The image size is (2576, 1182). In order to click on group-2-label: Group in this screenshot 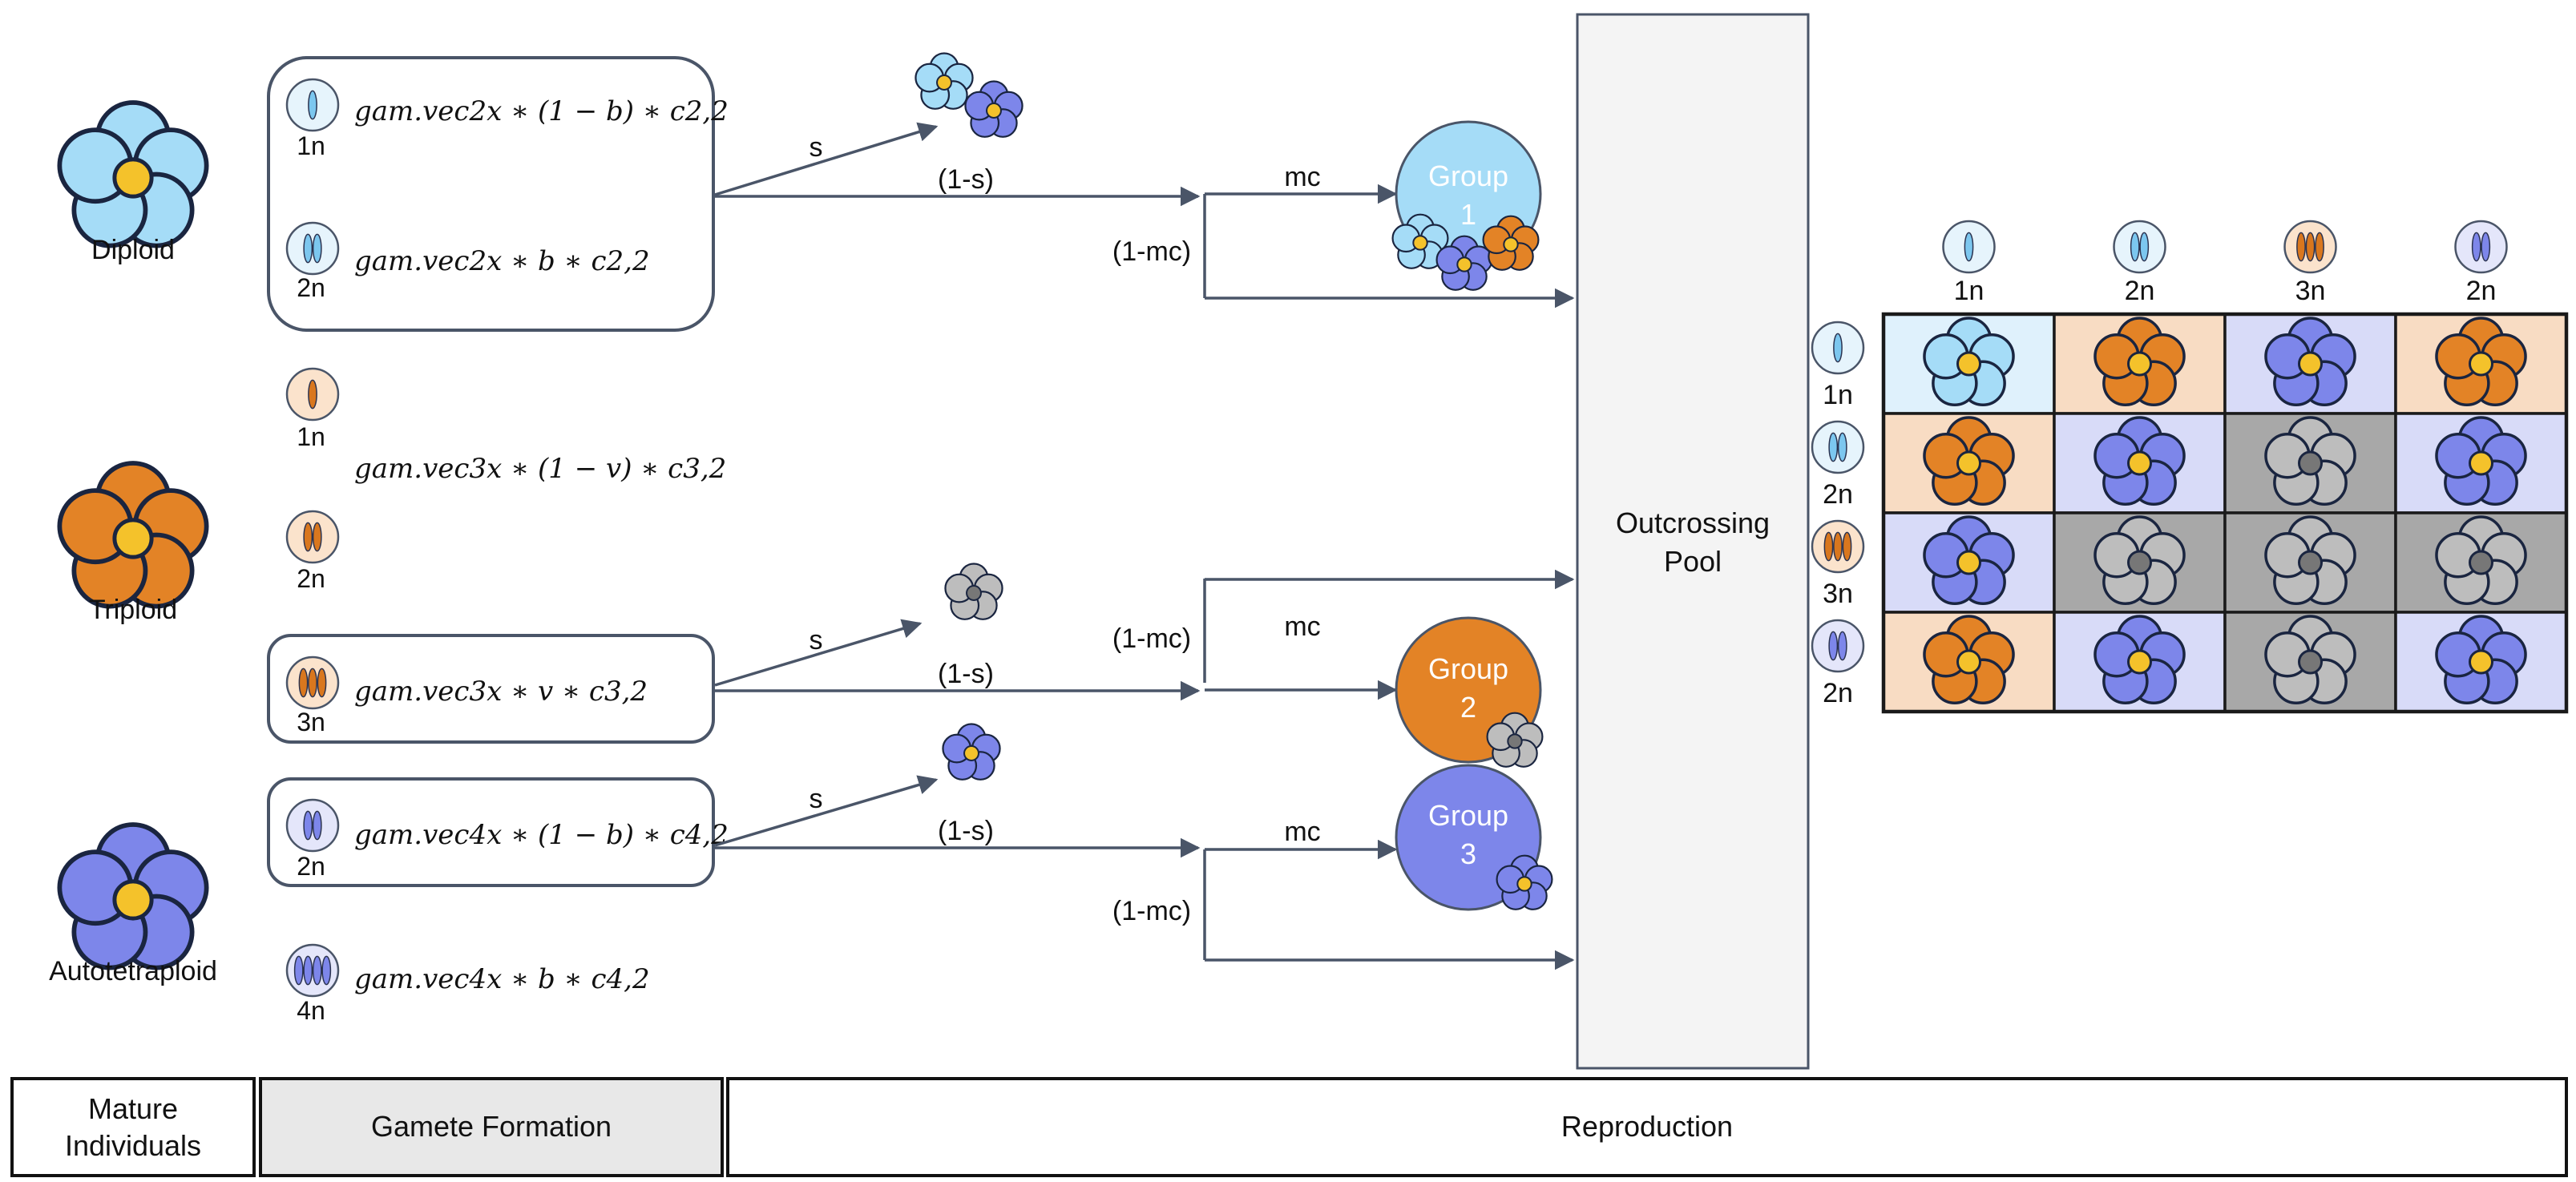, I will do `click(1468, 669)`.